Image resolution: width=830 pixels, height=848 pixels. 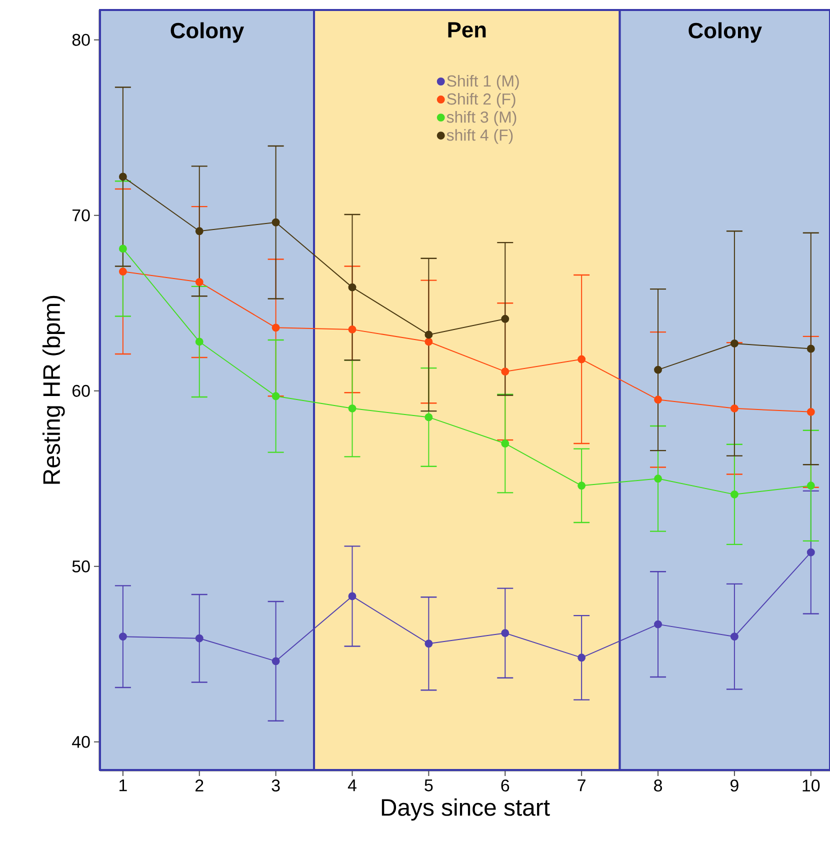 What do you see at coordinates (81, 215) in the screenshot?
I see `y-tick-label: 70` at bounding box center [81, 215].